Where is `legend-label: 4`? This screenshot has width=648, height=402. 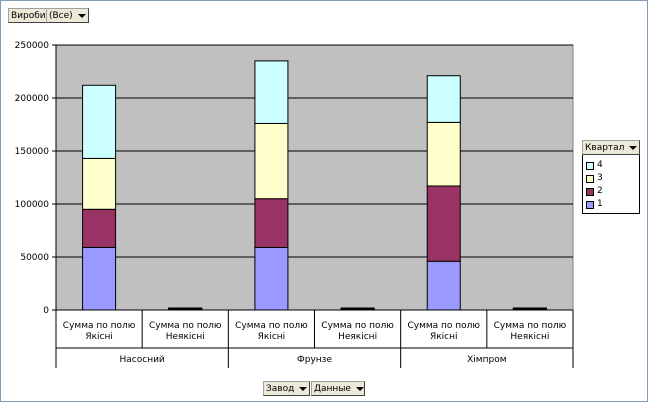 legend-label: 4 is located at coordinates (600, 165).